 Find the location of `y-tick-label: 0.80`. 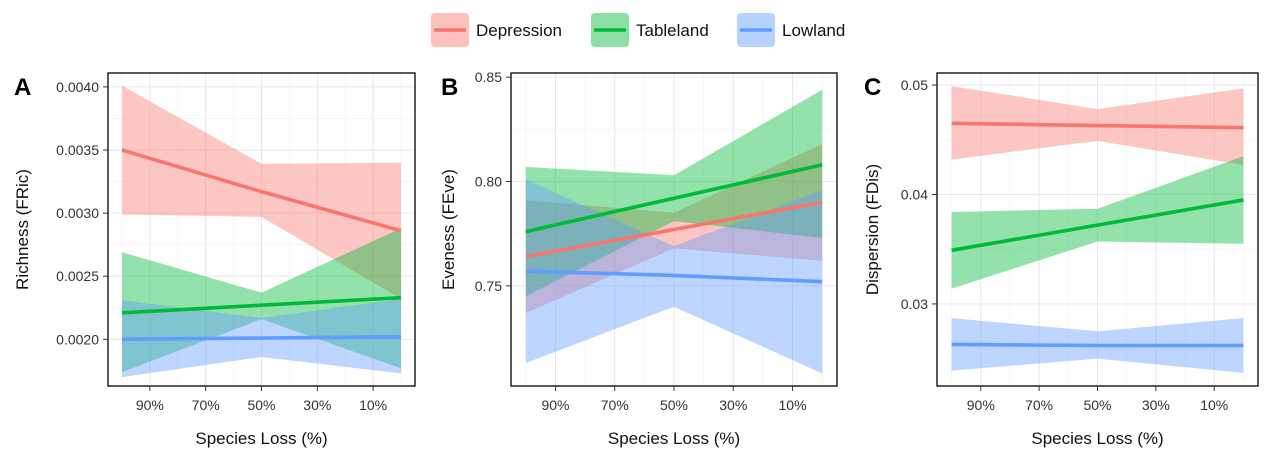

y-tick-label: 0.80 is located at coordinates (488, 182).